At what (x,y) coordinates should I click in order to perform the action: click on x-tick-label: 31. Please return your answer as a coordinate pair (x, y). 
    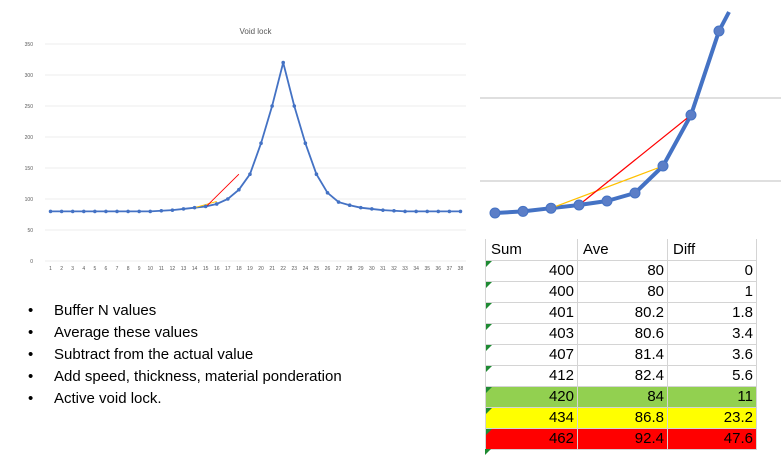
    Looking at the image, I should click on (383, 269).